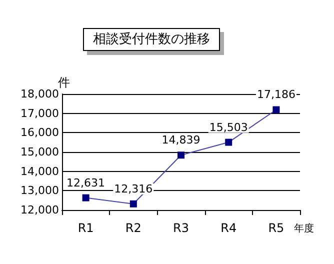 Image resolution: width=334 pixels, height=264 pixels. What do you see at coordinates (64, 83) in the screenshot?
I see `y-axis-title: 件` at bounding box center [64, 83].